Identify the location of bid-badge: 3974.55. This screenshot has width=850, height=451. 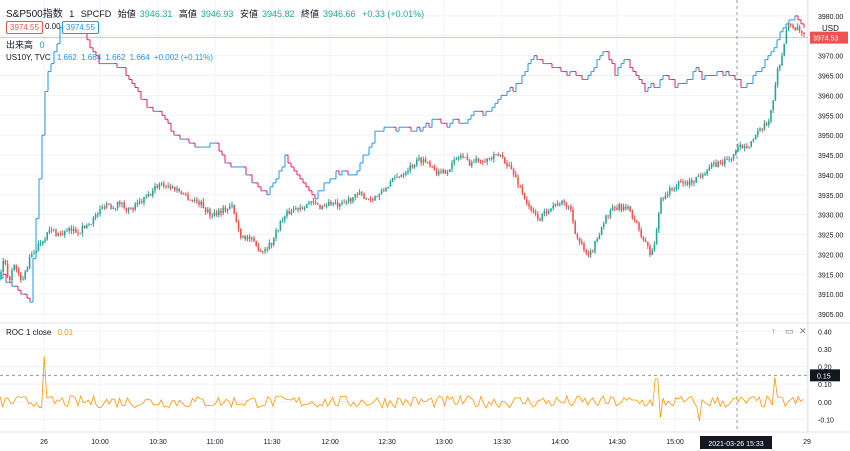
(24, 27).